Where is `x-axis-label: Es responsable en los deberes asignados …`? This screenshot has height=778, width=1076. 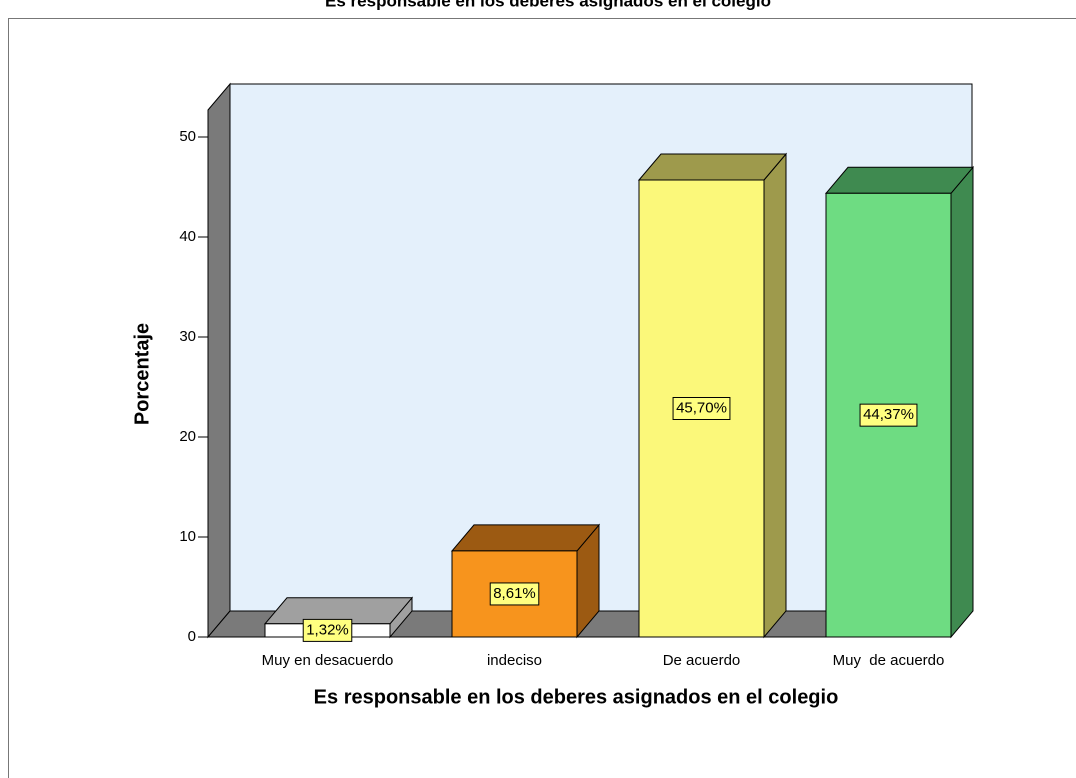 x-axis-label: Es responsable en los deberes asignados … is located at coordinates (576, 697).